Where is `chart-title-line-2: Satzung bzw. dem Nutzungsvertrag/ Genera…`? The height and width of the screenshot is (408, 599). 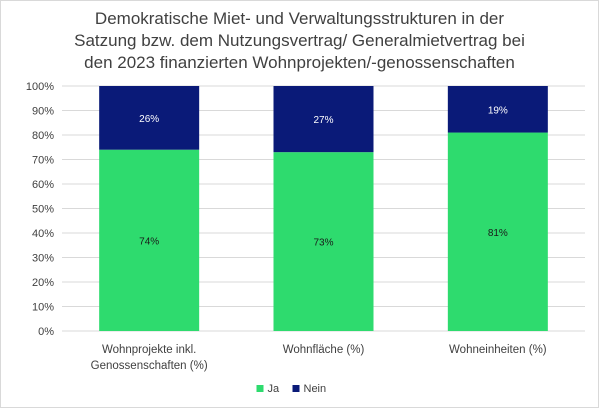 chart-title-line-2: Satzung bzw. dem Nutzungsvertrag/ Genera… is located at coordinates (299, 40).